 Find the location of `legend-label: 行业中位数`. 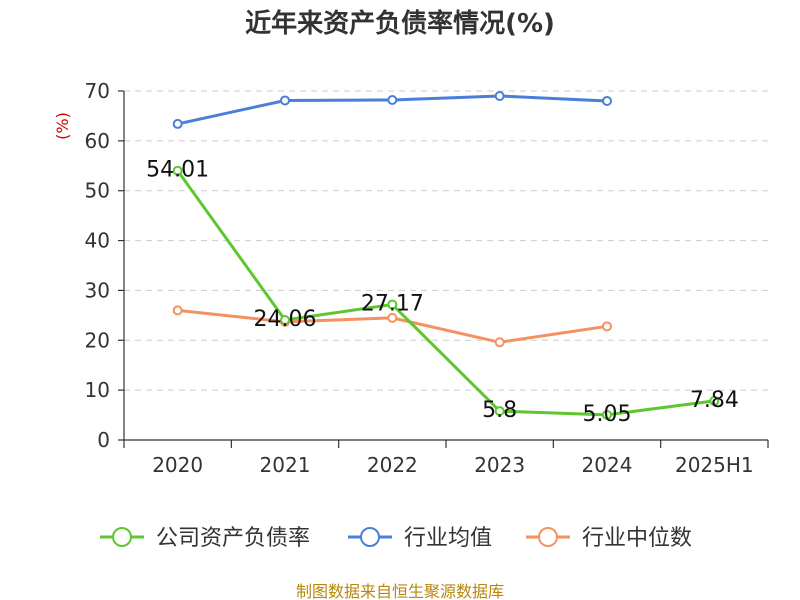

legend-label: 行业中位数 is located at coordinates (637, 538).